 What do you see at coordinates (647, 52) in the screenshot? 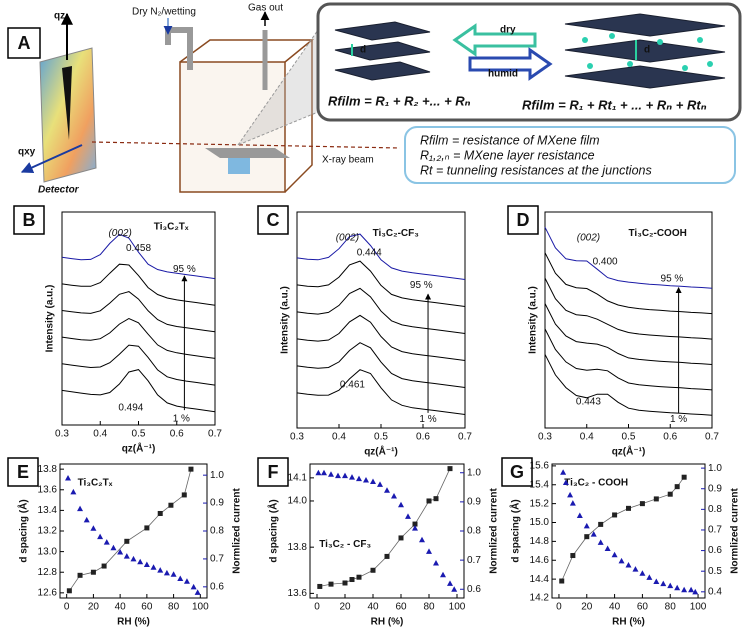
I see `water-molecules` at bounding box center [647, 52].